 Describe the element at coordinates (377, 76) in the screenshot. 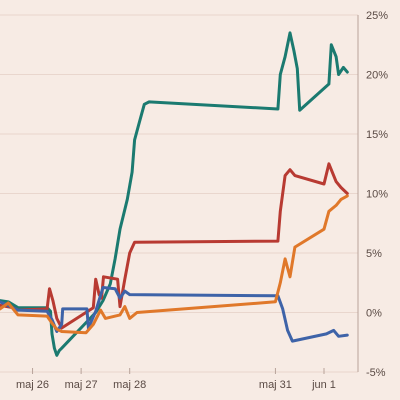

I see `y-tick-label: 20%` at that location.